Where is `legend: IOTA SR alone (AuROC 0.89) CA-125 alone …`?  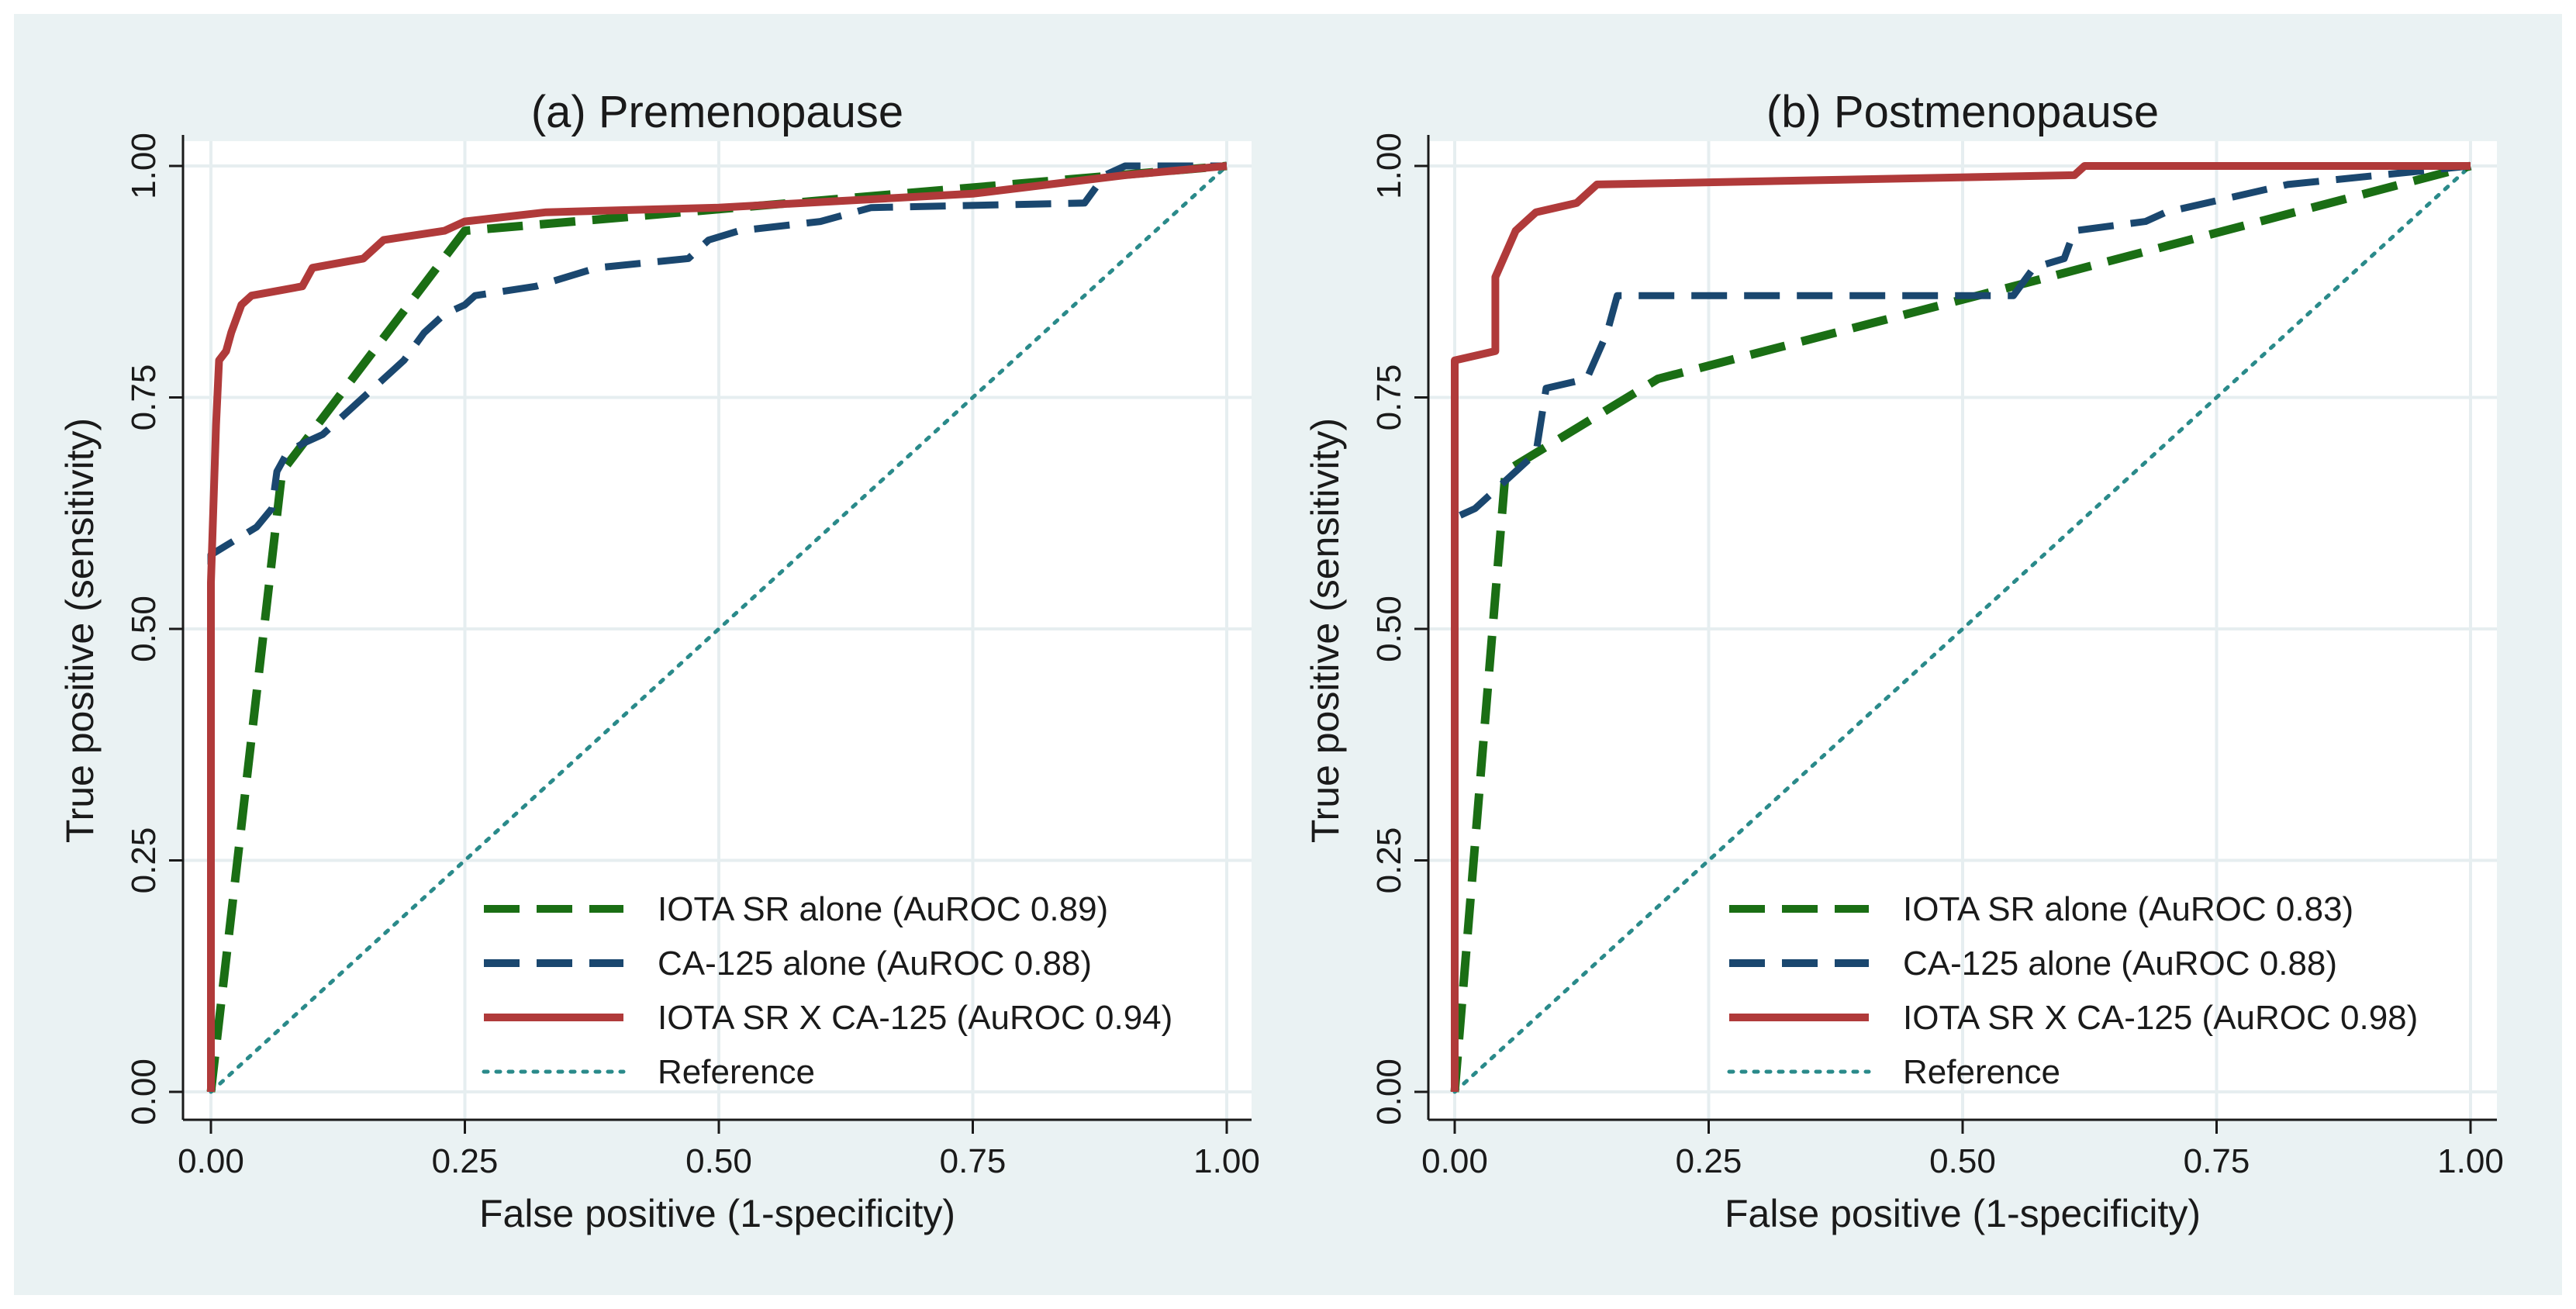
legend: IOTA SR alone (AuROC 0.89) CA-125 alone … is located at coordinates (827, 990).